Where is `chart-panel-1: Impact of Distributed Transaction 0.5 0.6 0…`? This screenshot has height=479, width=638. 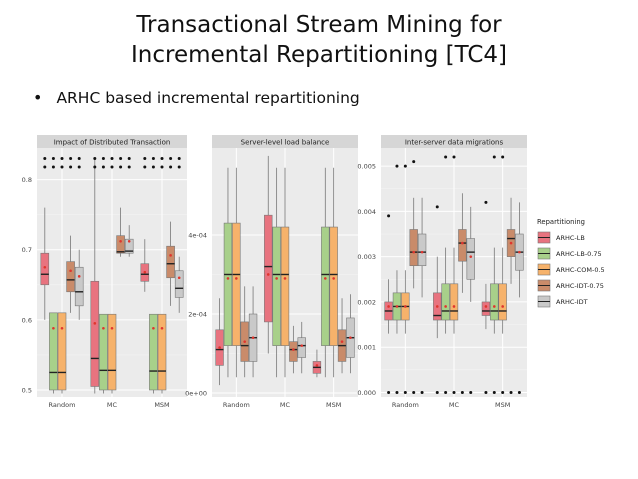 chart-panel-1: Impact of Distributed Transaction 0.5 0.6 0… is located at coordinates (104, 272).